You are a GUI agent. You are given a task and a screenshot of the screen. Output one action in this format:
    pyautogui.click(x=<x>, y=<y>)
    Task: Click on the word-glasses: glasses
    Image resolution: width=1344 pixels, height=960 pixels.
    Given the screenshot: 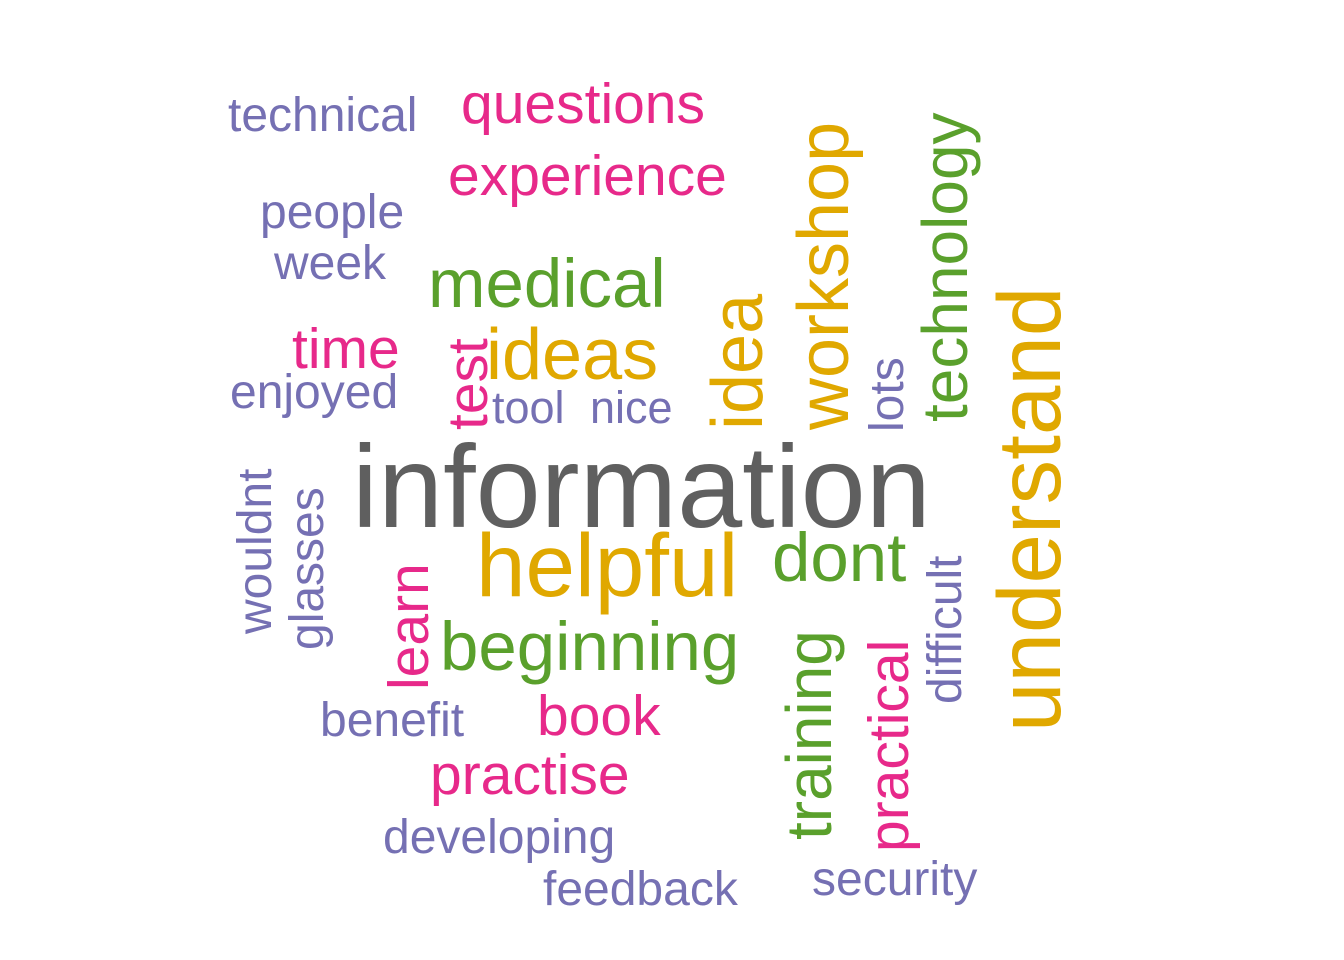 What is the action you would take?
    pyautogui.click(x=307, y=568)
    